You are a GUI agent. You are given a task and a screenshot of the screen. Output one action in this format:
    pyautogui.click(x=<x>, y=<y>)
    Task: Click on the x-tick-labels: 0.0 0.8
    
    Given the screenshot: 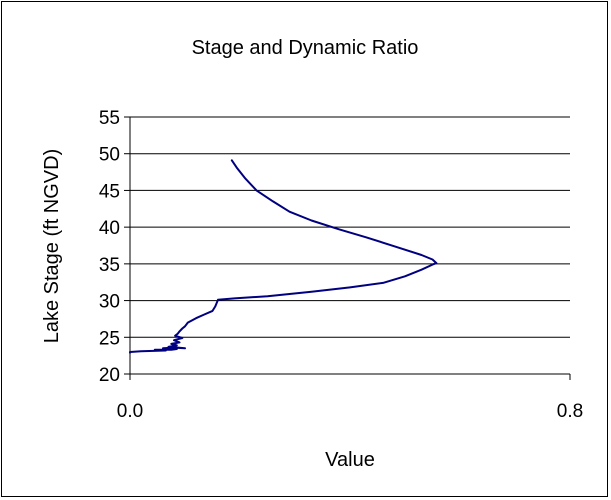 What is the action you would take?
    pyautogui.click(x=350, y=411)
    